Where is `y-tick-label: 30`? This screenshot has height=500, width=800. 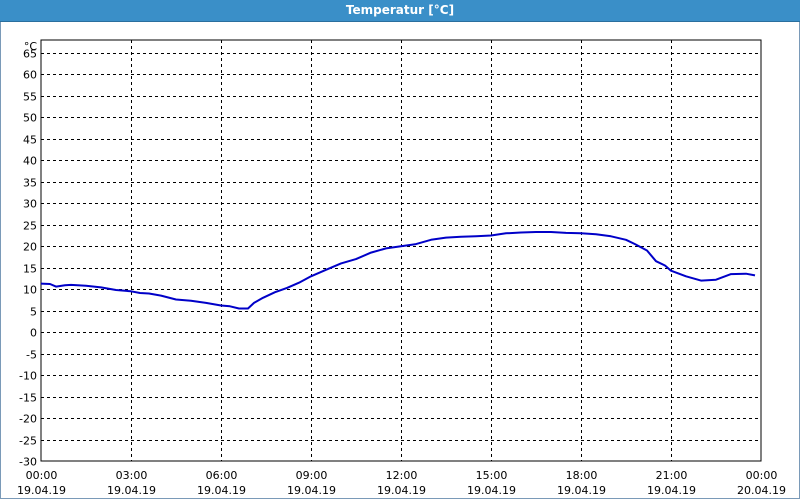
y-tick-label: 30 is located at coordinates (30, 204).